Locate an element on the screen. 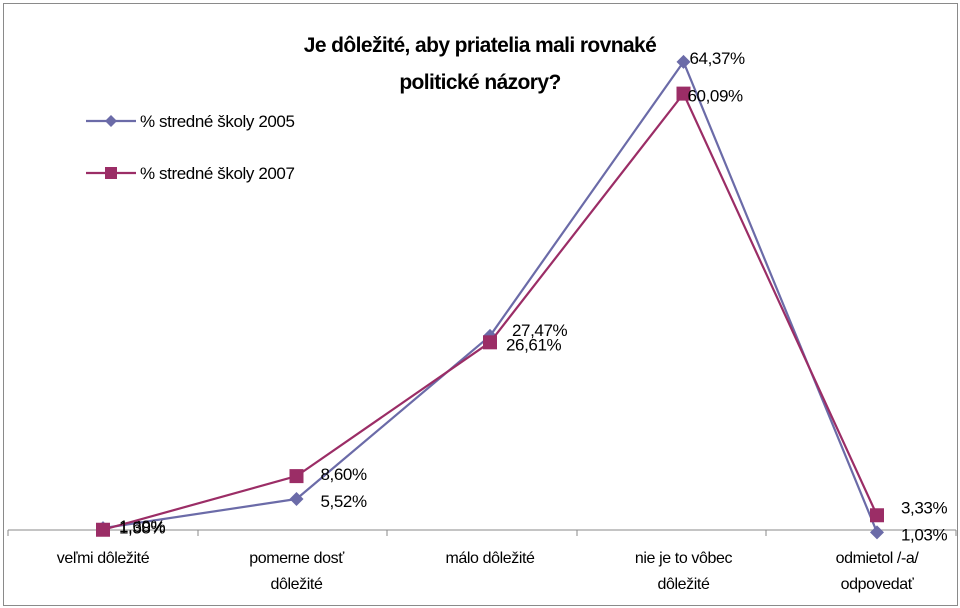 This screenshot has width=960, height=608. legend-item-2: % stredné školy 2007 is located at coordinates (190, 173).